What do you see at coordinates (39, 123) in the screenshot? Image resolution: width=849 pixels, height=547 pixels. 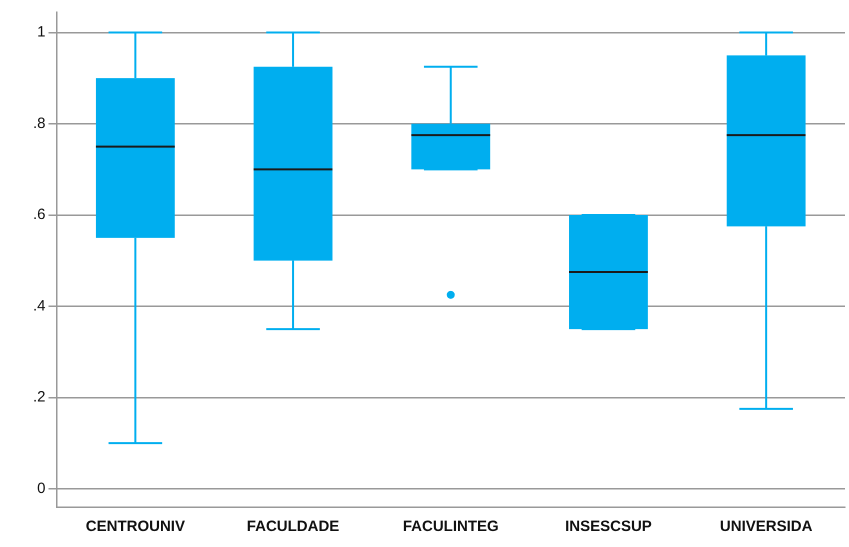 I see `y-tick-label: .8` at bounding box center [39, 123].